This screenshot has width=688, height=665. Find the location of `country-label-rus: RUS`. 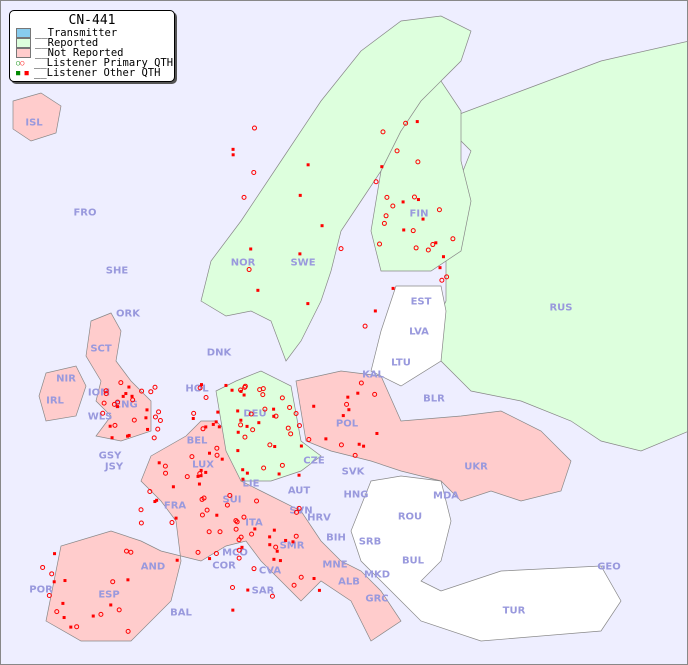

country-label-rus: RUS is located at coordinates (561, 308).